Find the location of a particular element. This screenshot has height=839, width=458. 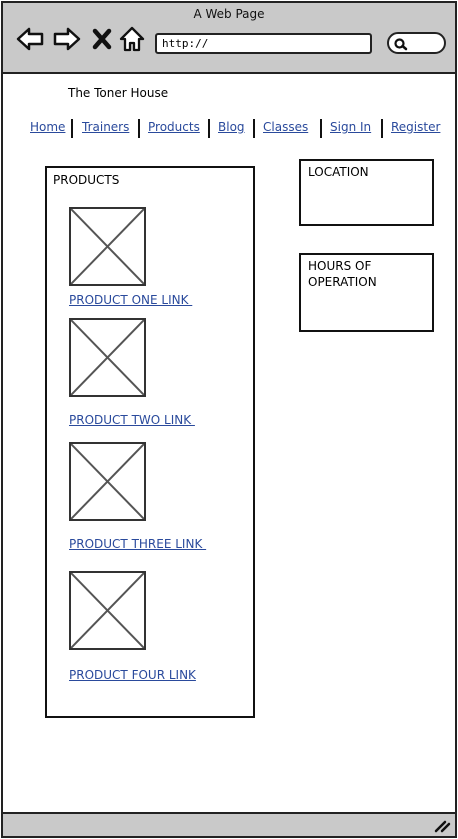

nav-home: Home is located at coordinates (48, 127).